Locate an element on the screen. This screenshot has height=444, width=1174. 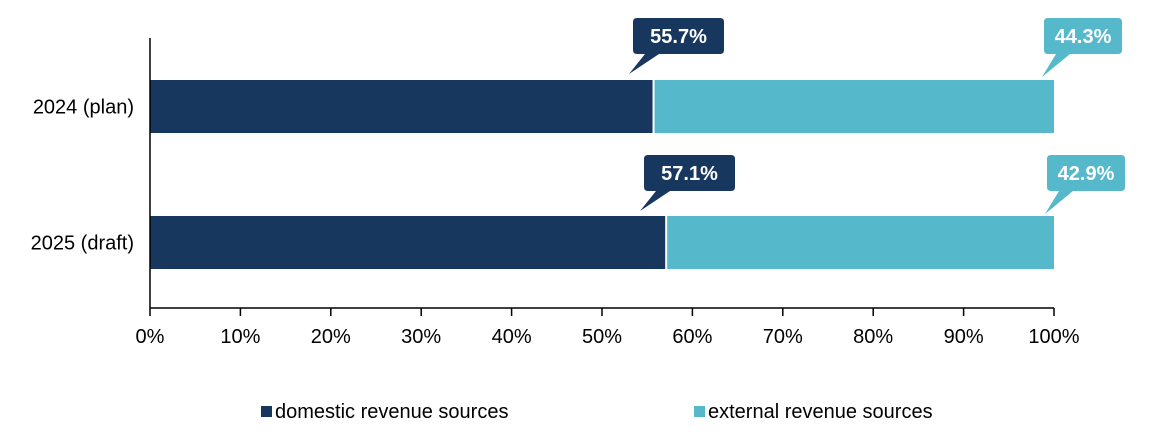
x-tick-label: 60% is located at coordinates (692, 337).